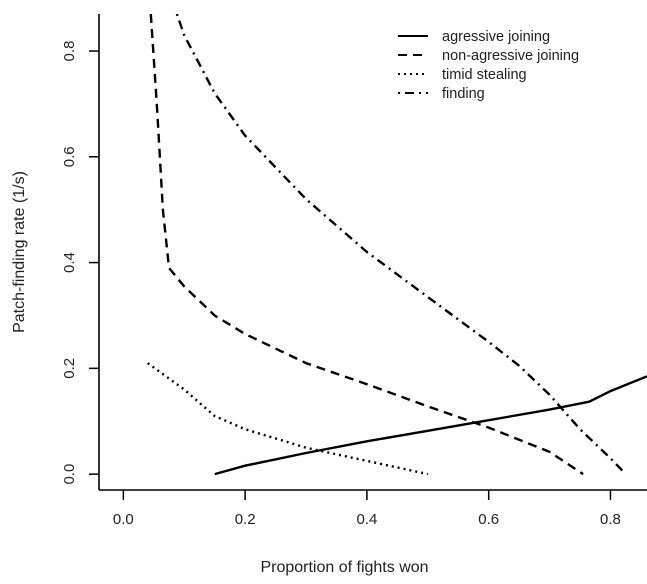 The height and width of the screenshot is (584, 647). What do you see at coordinates (123, 519) in the screenshot?
I see `x-tick-label: 0.0` at bounding box center [123, 519].